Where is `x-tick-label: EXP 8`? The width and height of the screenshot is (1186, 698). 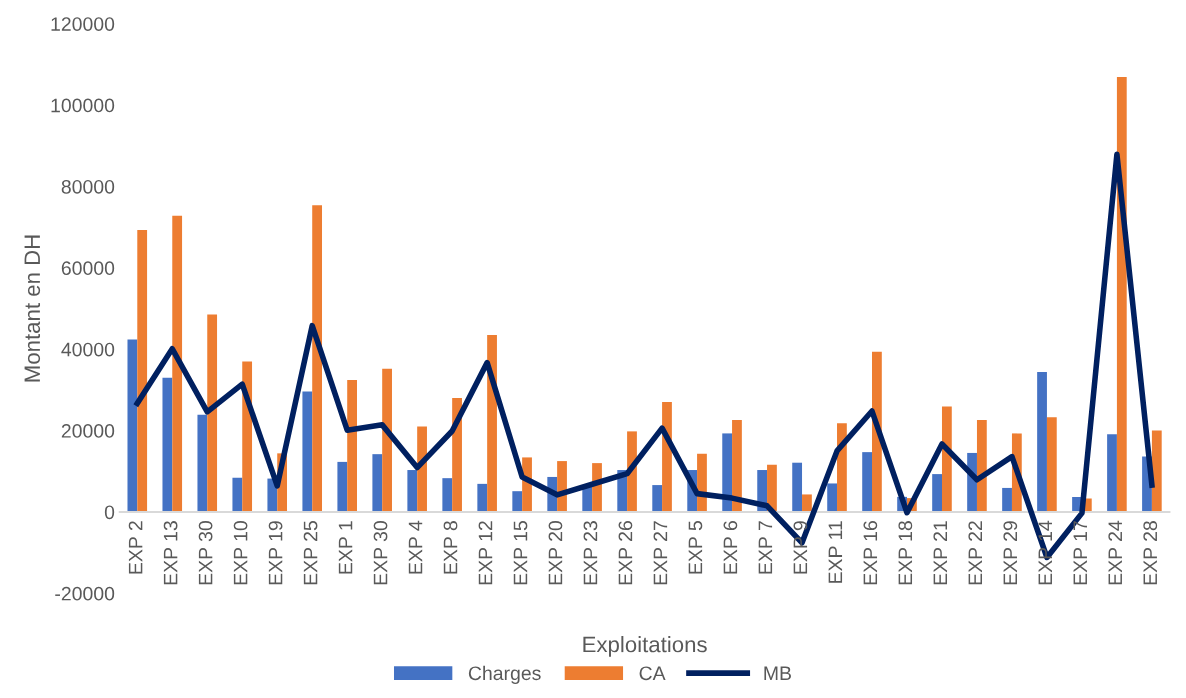
x-tick-label: EXP 8 is located at coordinates (450, 547).